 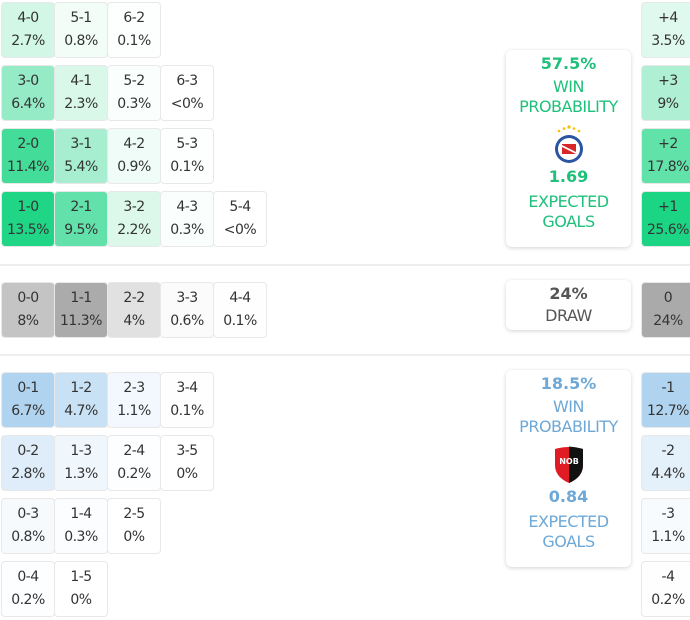 What do you see at coordinates (187, 144) in the screenshot?
I see `score-label: 5-3` at bounding box center [187, 144].